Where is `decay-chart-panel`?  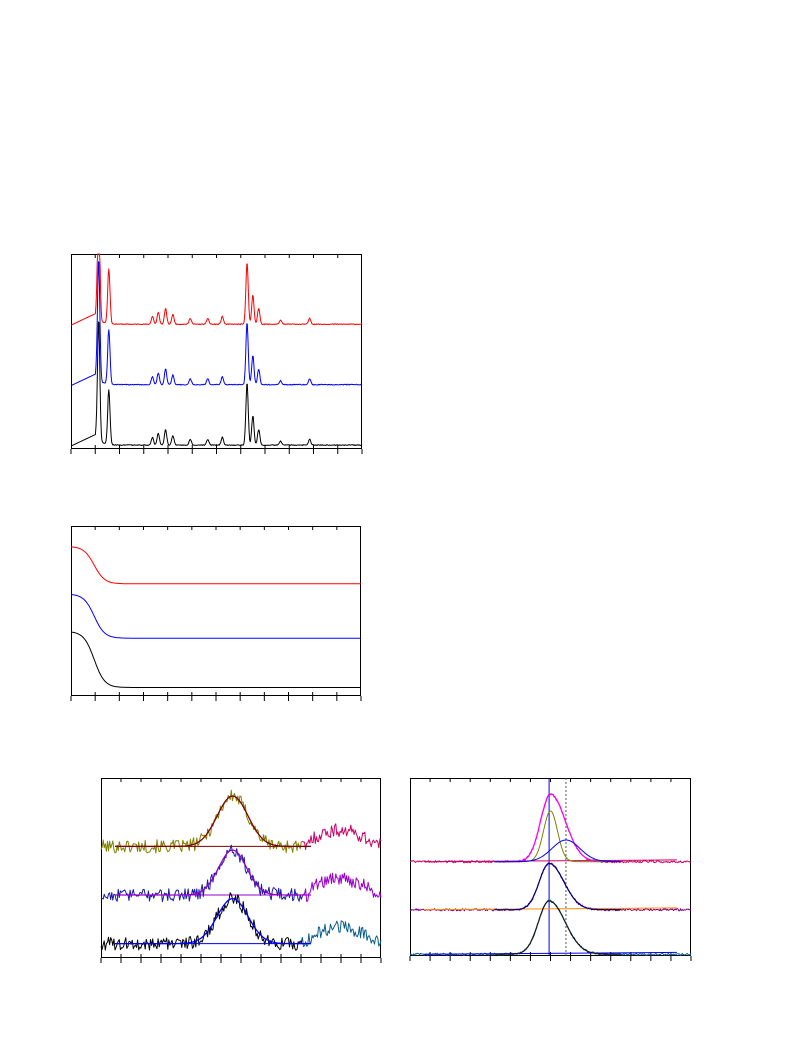 decay-chart-panel is located at coordinates (216, 613).